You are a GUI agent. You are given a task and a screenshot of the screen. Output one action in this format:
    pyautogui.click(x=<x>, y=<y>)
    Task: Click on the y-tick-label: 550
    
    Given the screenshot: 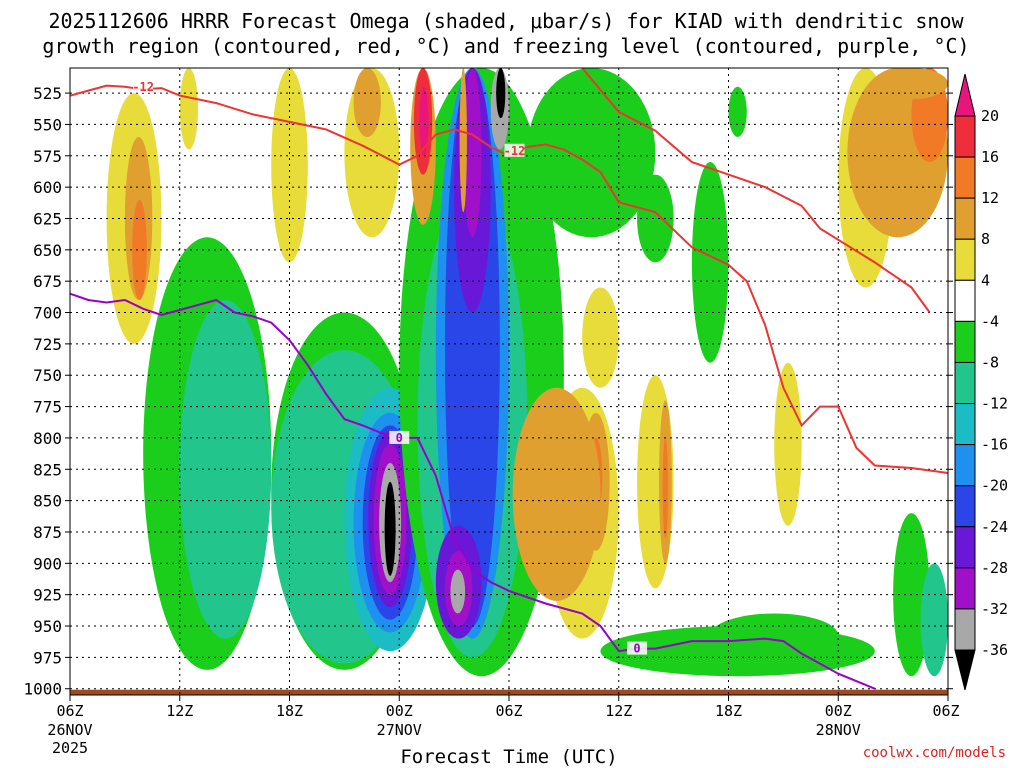 What is the action you would take?
    pyautogui.click(x=47, y=124)
    